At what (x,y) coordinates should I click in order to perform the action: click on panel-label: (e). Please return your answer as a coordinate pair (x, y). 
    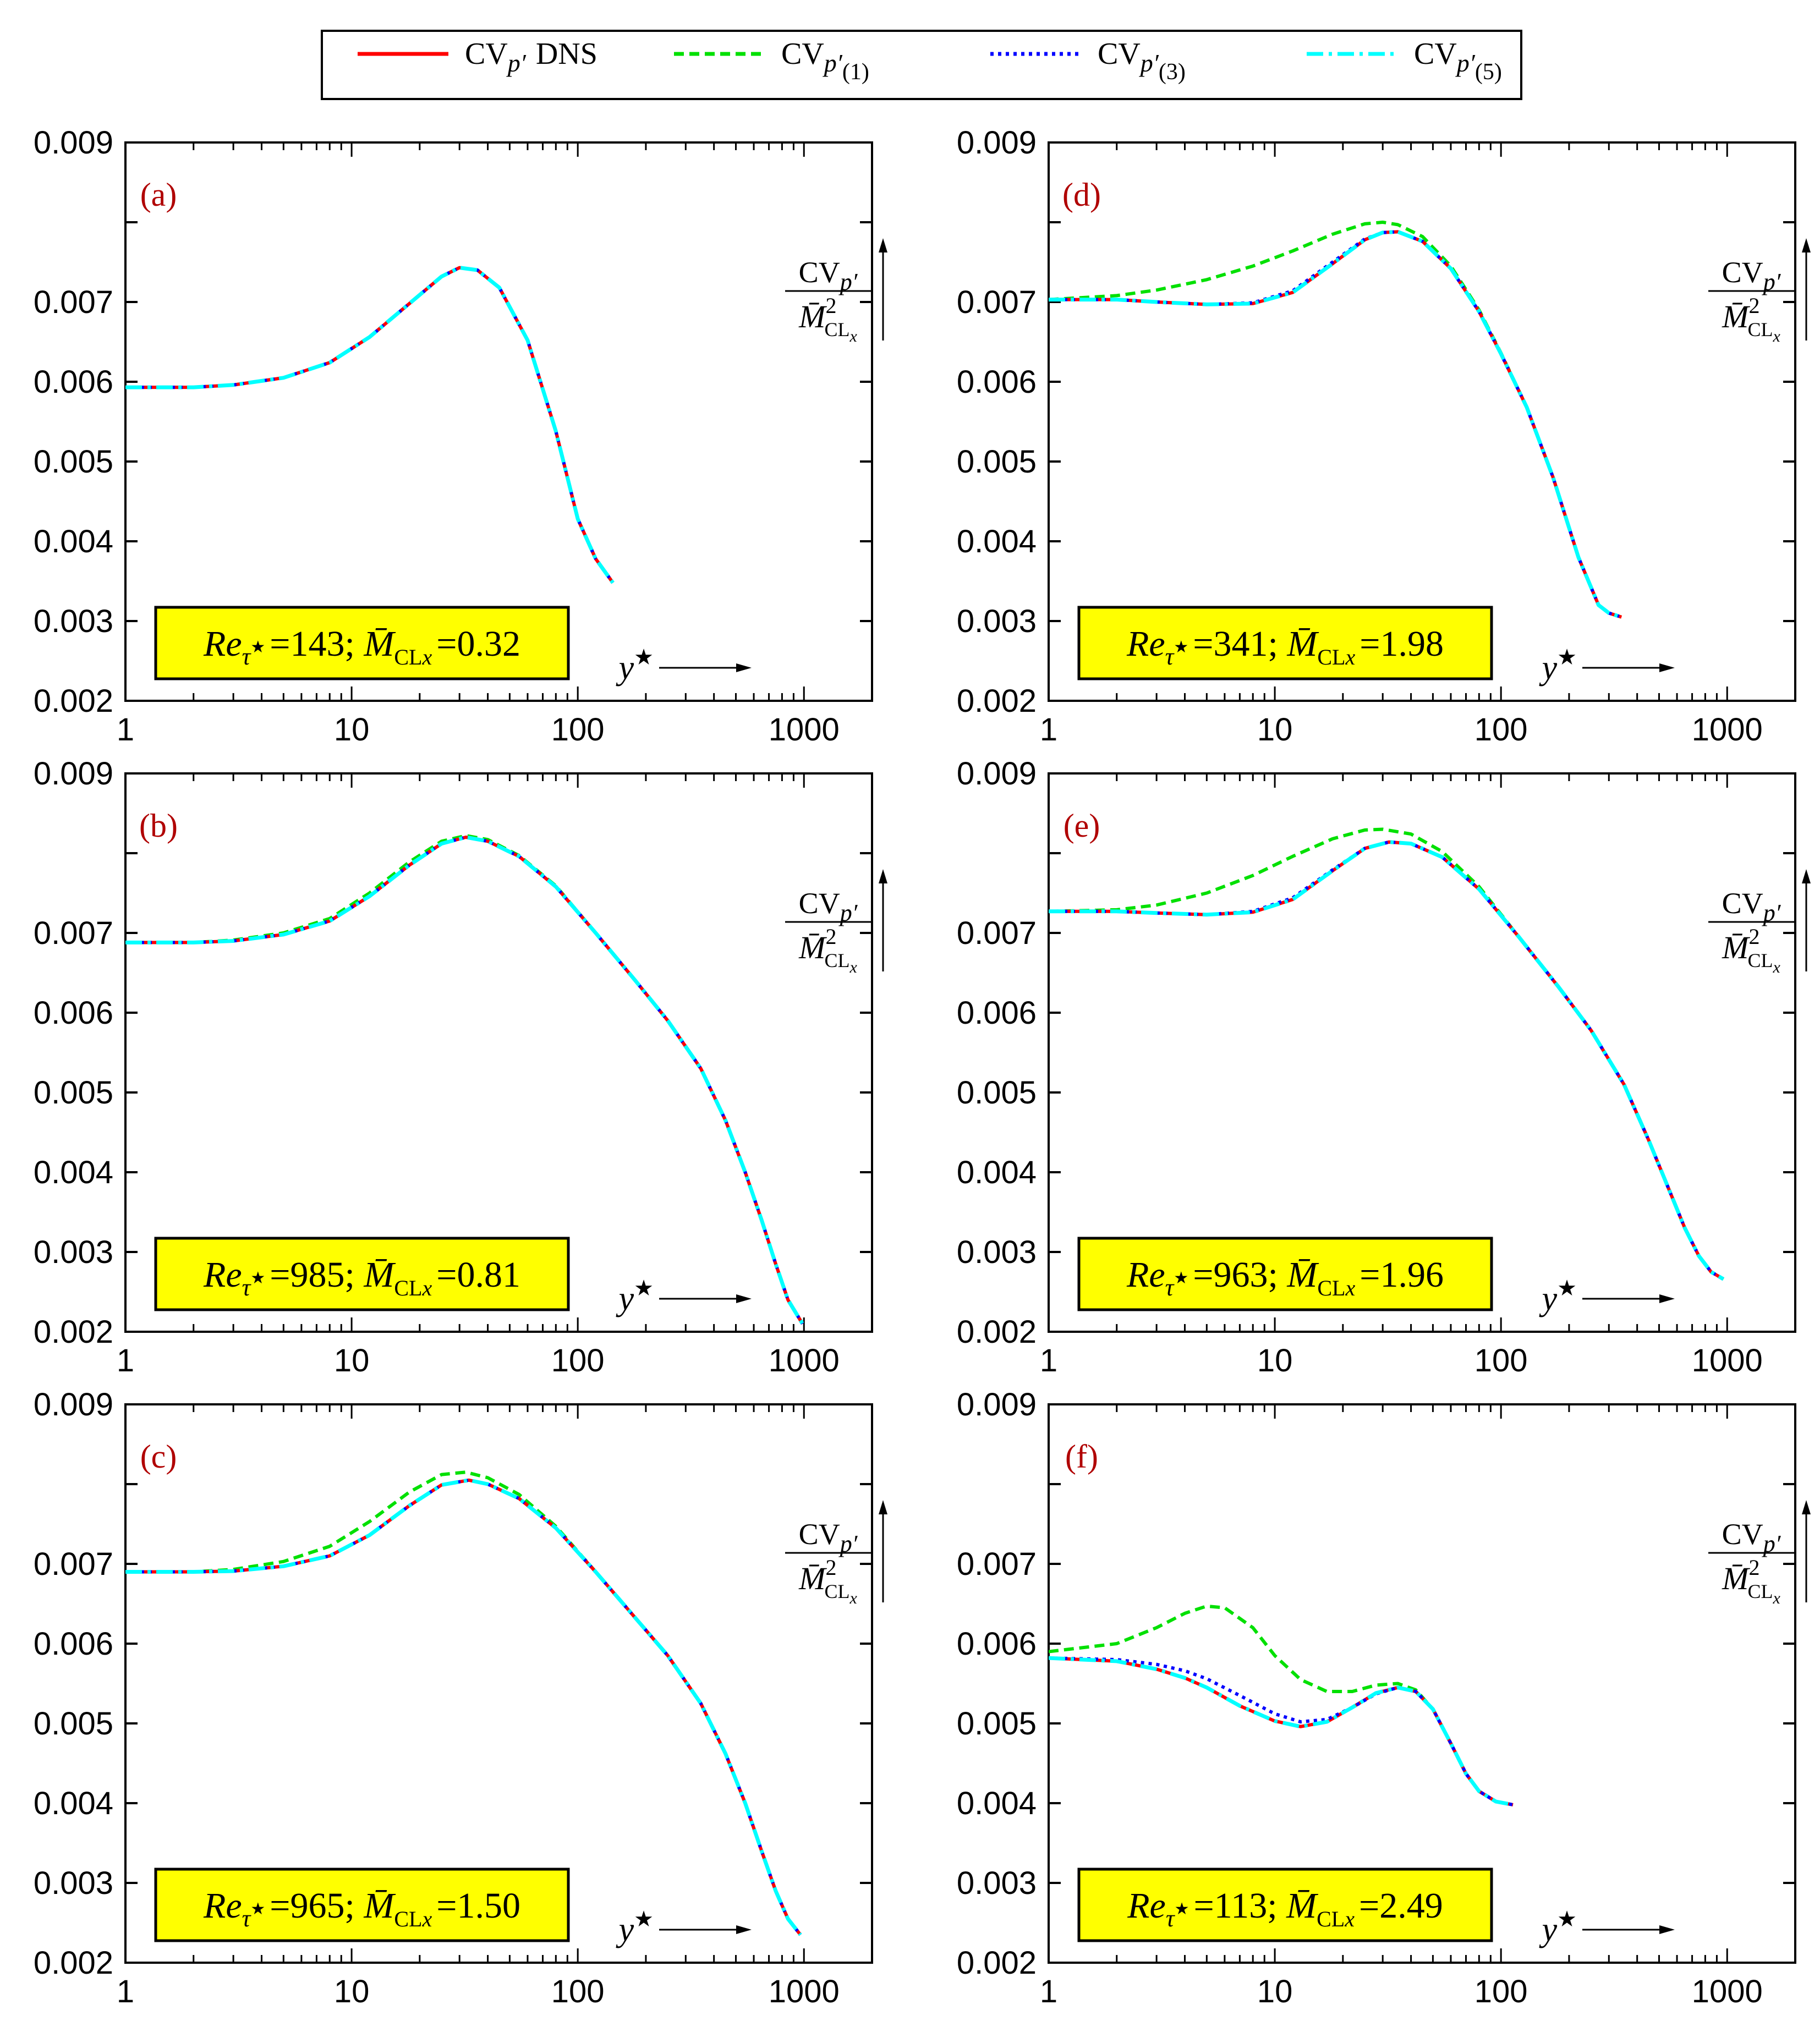
    Looking at the image, I should click on (1082, 826).